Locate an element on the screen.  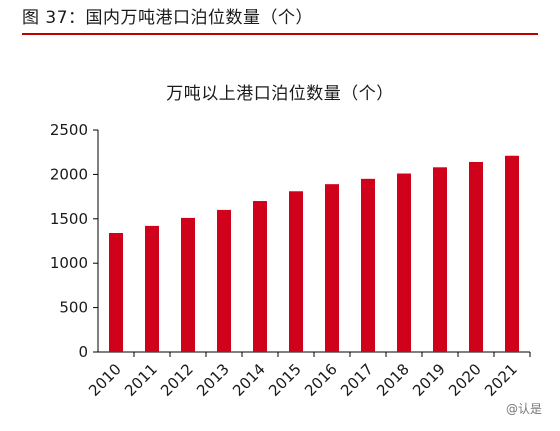
x-tick-label: 2015 is located at coordinates (285, 380).